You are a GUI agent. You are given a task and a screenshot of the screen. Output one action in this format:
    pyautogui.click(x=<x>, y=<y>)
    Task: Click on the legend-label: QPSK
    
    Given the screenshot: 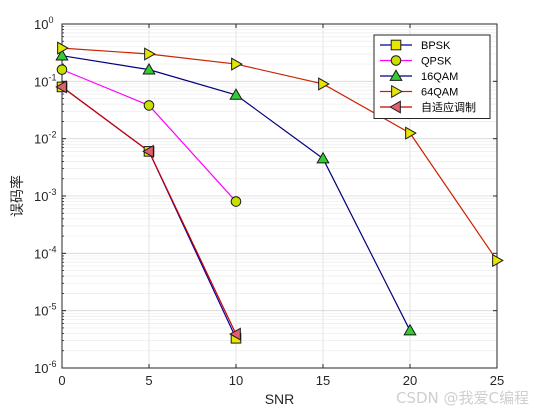 What is the action you would take?
    pyautogui.click(x=436, y=62)
    